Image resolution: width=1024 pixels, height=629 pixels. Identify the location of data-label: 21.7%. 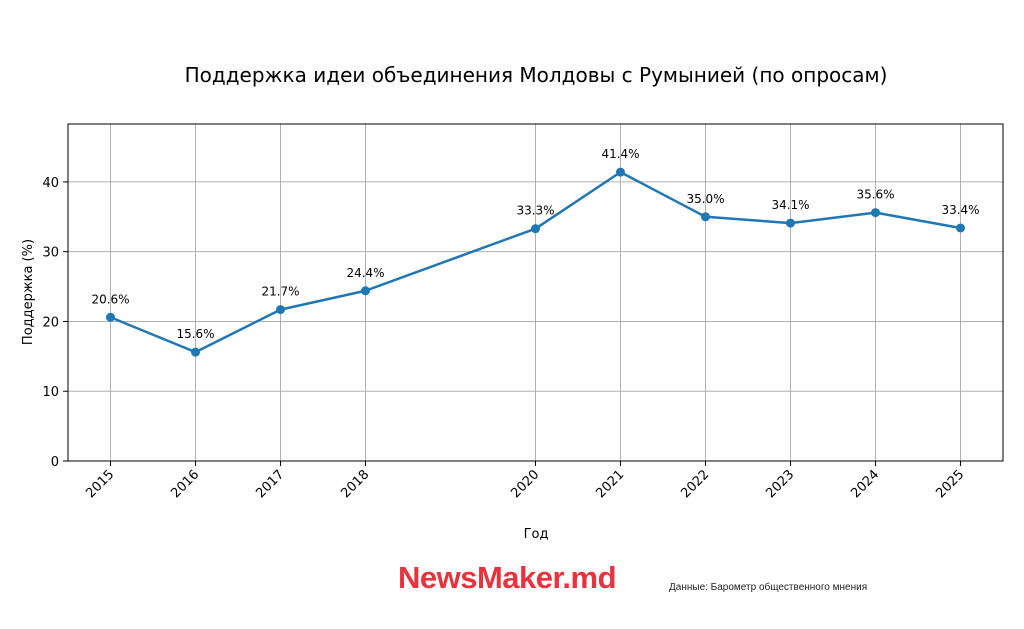
(280, 292).